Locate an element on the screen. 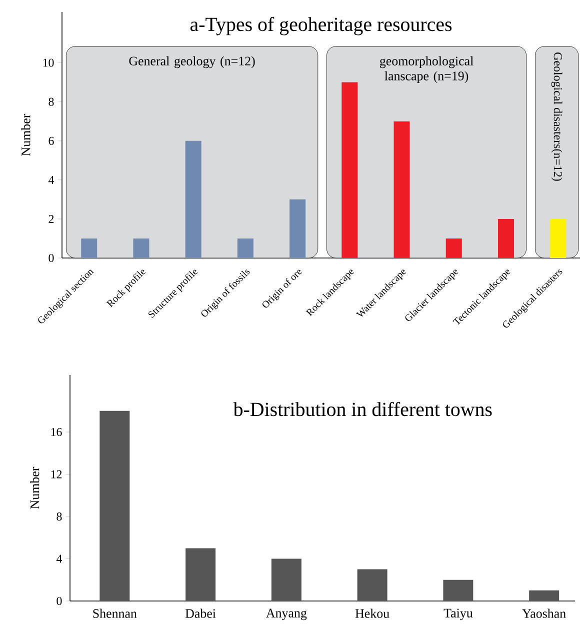 This screenshot has height=627, width=582. x-tick-label: Dabei is located at coordinates (200, 613).